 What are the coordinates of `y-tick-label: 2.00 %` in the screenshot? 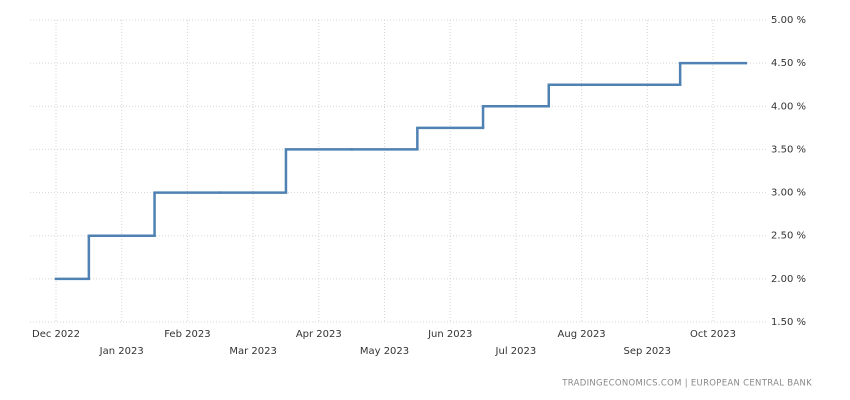 It's located at (788, 279).